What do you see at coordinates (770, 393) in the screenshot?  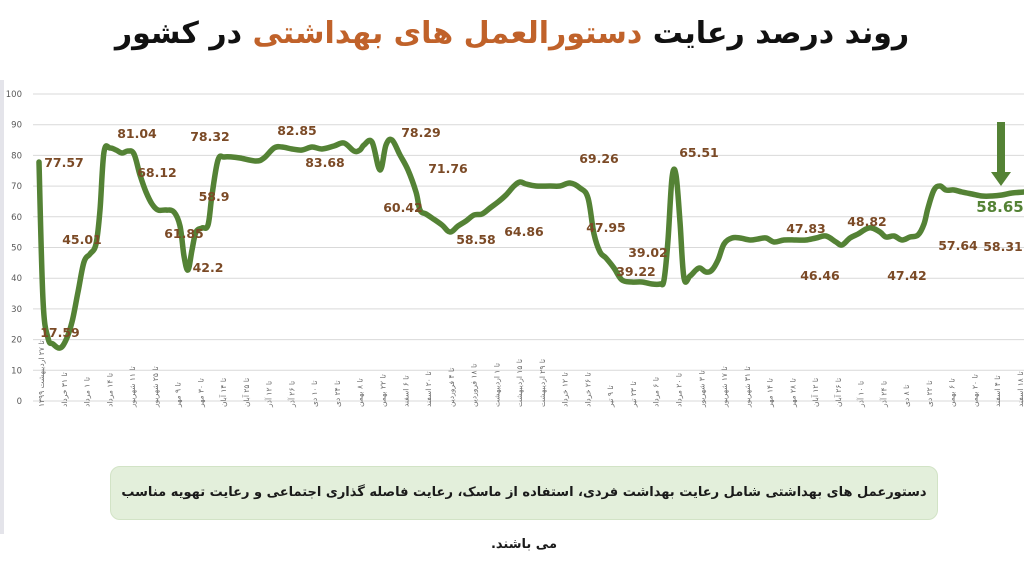 I see `x-tick-label: تا ۱۴ مهر` at bounding box center [770, 393].